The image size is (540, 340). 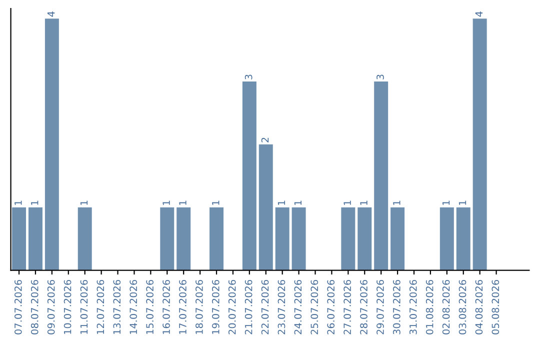 I want to click on x-tick-label: 26.07.2026, so click(x=331, y=307).